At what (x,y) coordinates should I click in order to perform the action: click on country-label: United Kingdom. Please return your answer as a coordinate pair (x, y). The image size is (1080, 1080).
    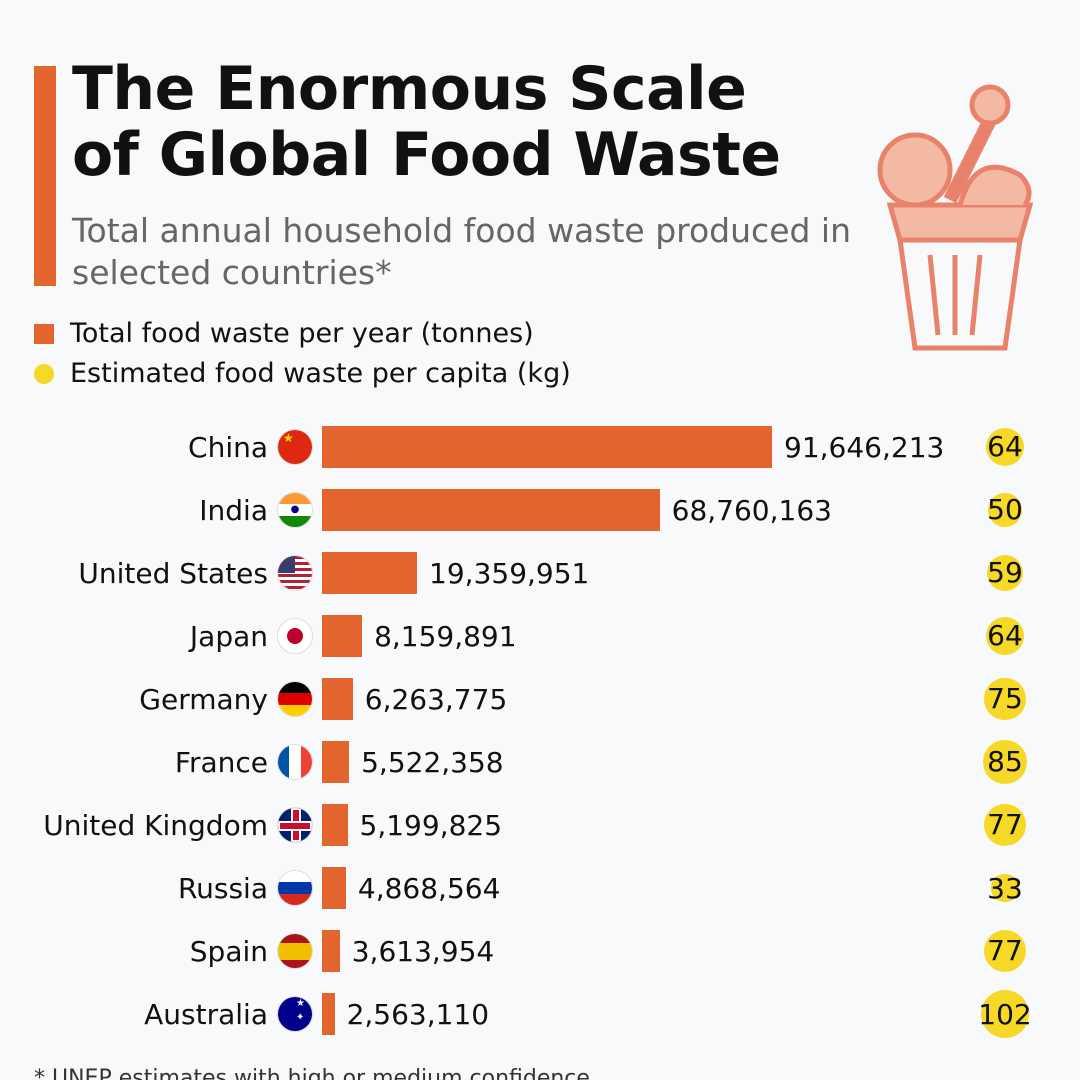
    Looking at the image, I should click on (155, 825).